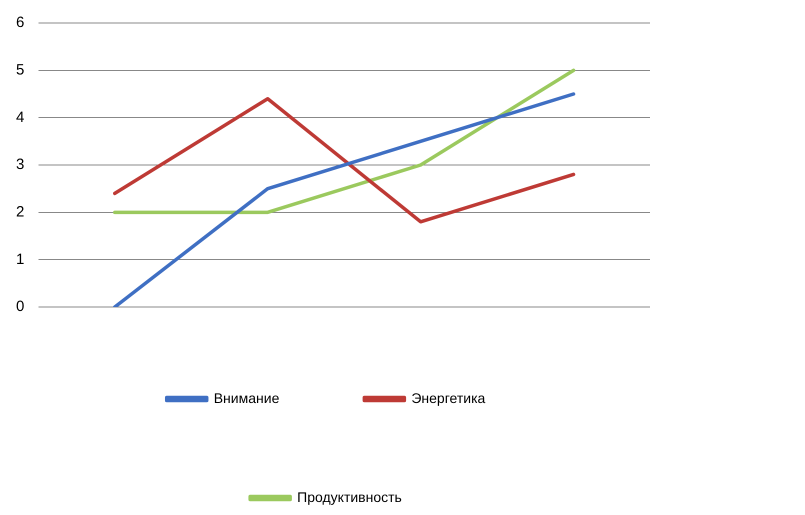  Describe the element at coordinates (20, 117) in the screenshot. I see `y-tick-label: 4` at that location.